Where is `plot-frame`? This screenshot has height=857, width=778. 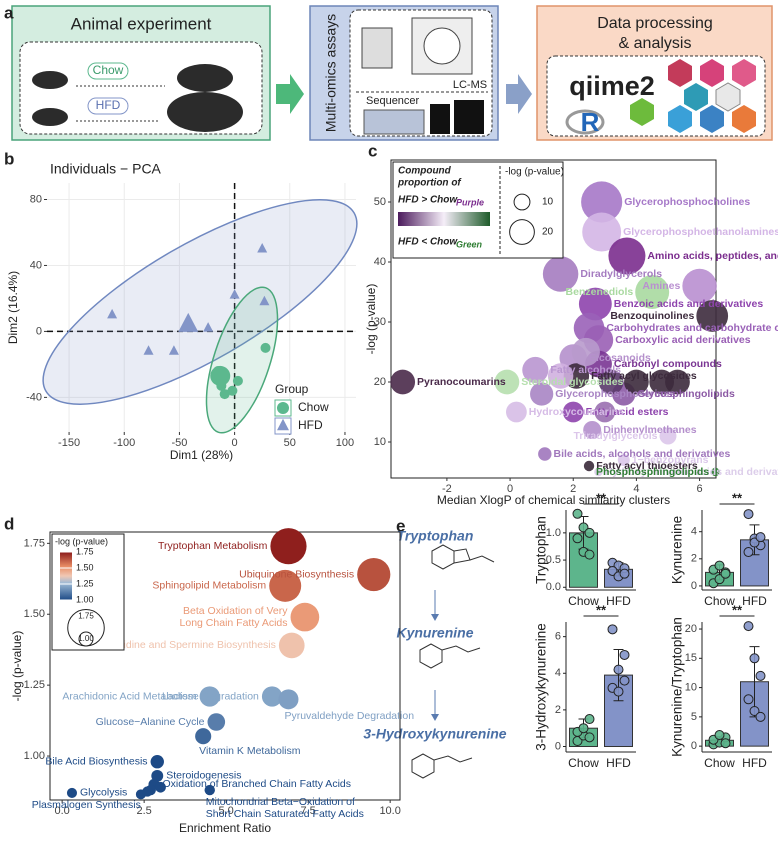
plot-frame is located at coordinates (225, 666).